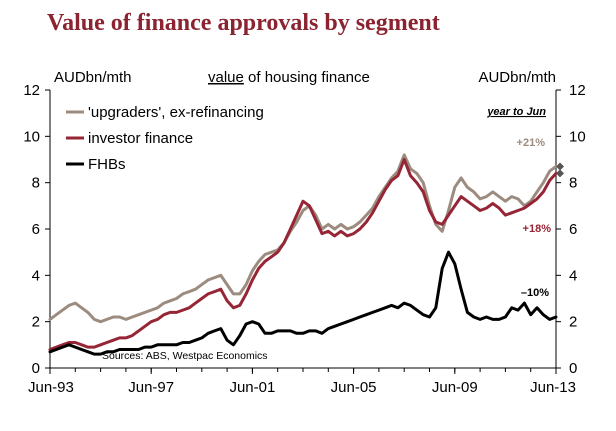 The image size is (616, 431). Describe the element at coordinates (31, 90) in the screenshot. I see `y-tick-label-left: 12` at that location.